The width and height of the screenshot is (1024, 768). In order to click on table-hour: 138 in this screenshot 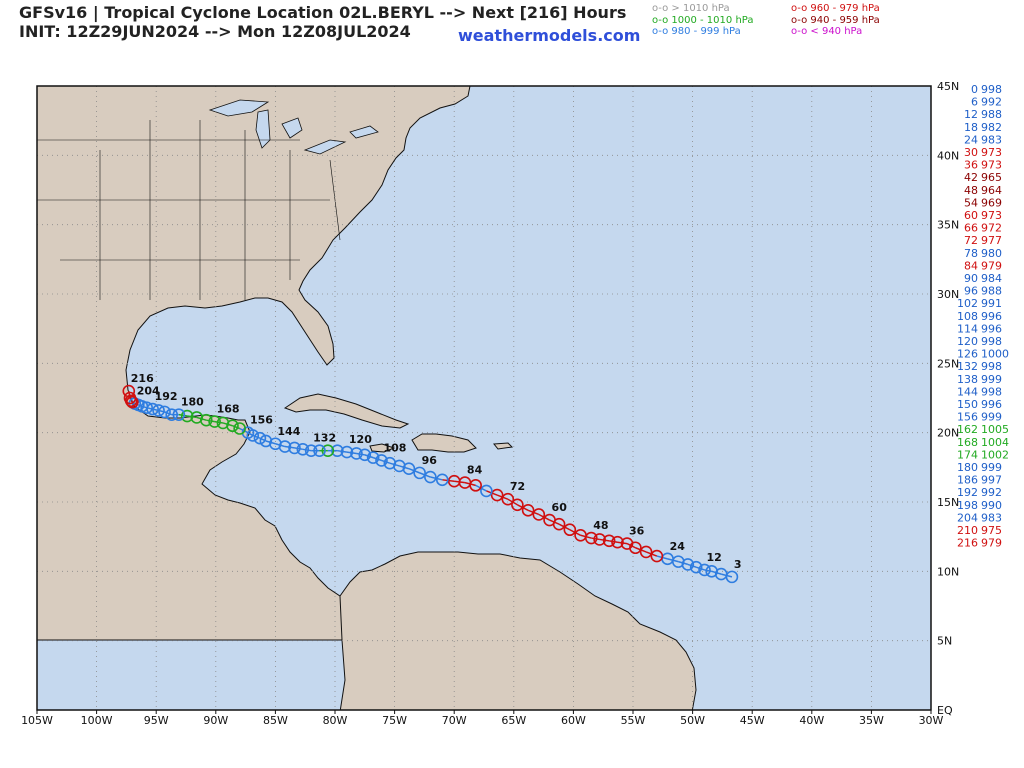, I will do `click(967, 379)`.